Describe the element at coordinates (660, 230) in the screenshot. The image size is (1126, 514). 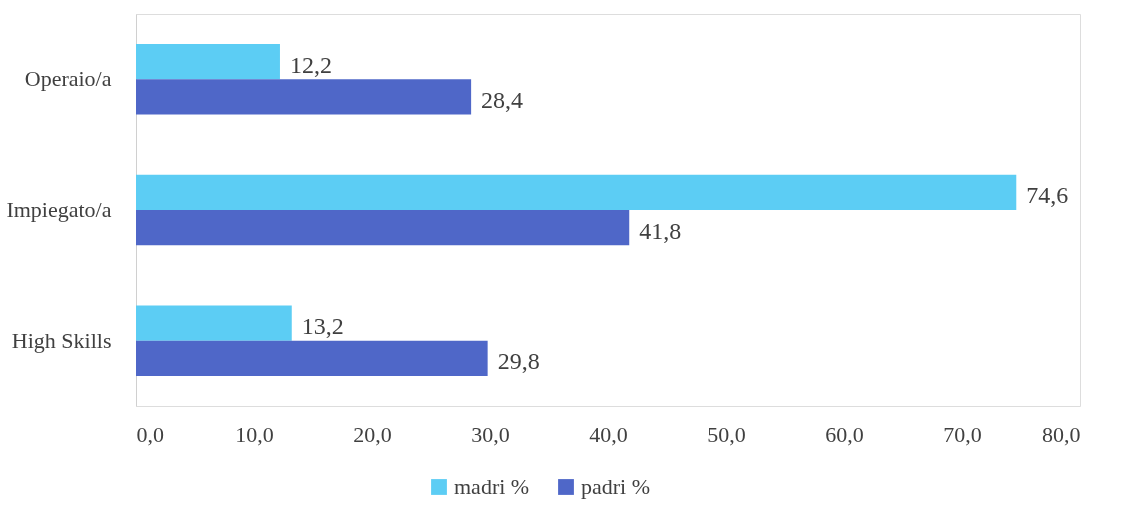
I see `data-label: 41,8` at that location.